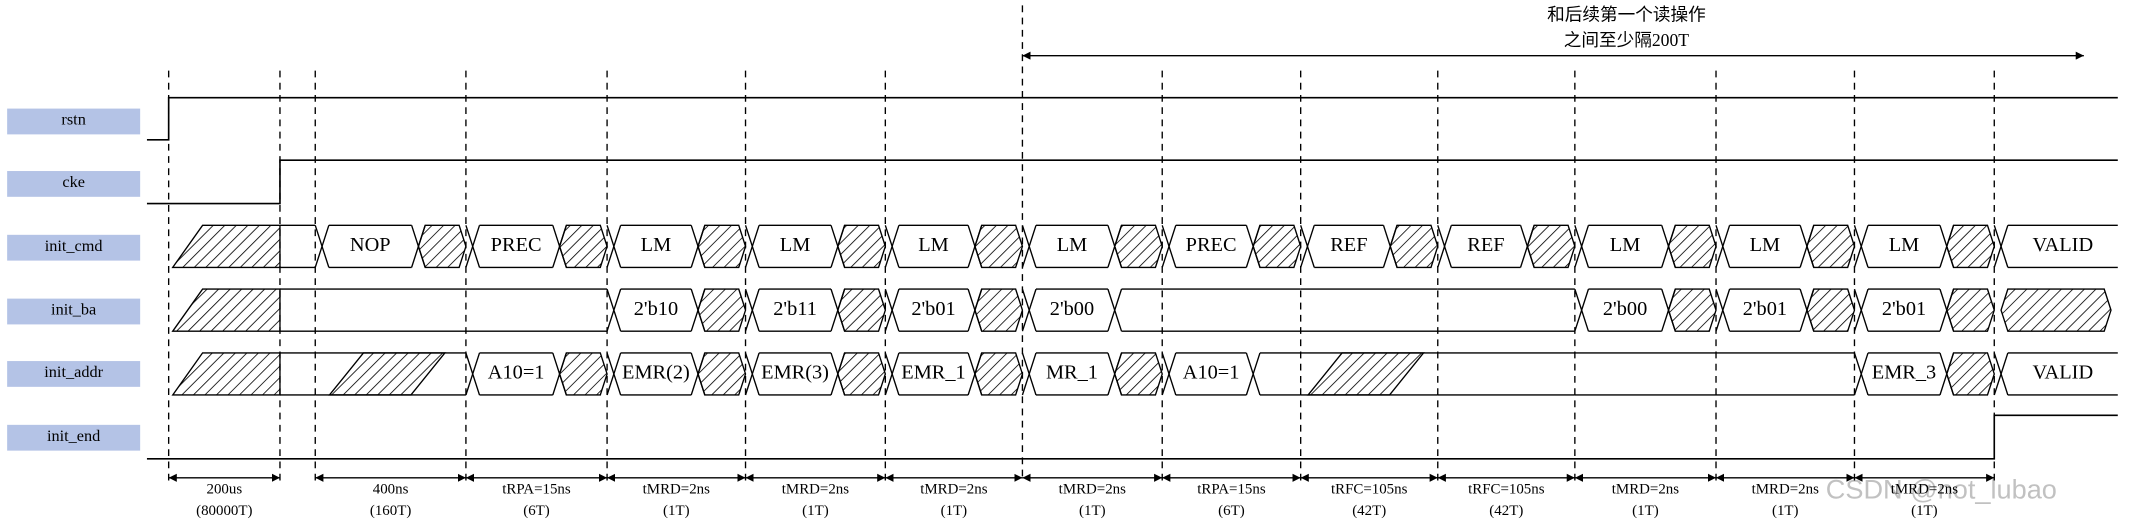 This screenshot has height=528, width=2129. What do you see at coordinates (933, 373) in the screenshot?
I see `bus-value: EMR_1` at bounding box center [933, 373].